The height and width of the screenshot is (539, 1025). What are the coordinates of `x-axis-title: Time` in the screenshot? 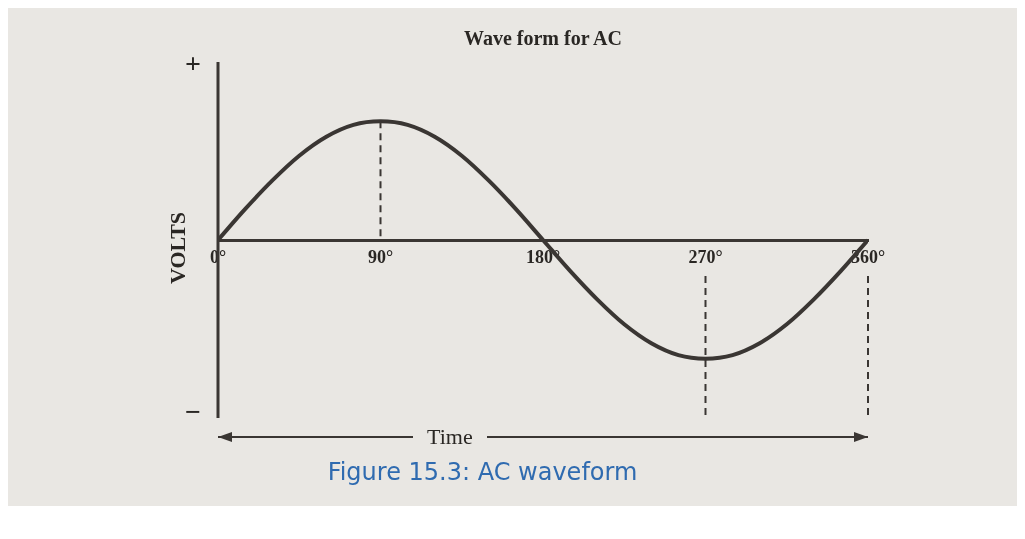 It's located at (450, 437).